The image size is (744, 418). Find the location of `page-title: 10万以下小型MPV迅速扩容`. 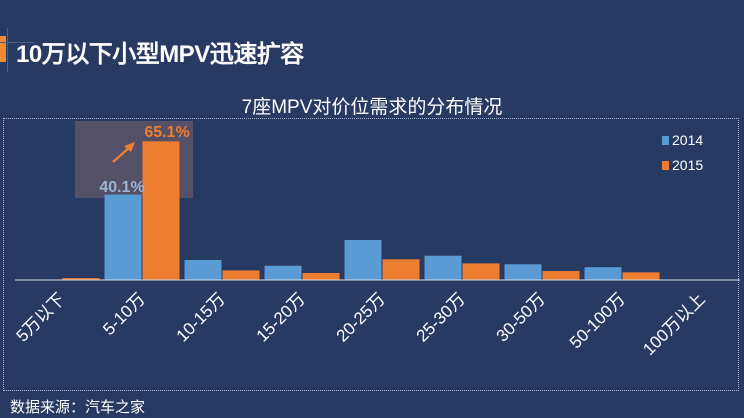

page-title: 10万以下小型MPV迅速扩容 is located at coordinates (160, 54).